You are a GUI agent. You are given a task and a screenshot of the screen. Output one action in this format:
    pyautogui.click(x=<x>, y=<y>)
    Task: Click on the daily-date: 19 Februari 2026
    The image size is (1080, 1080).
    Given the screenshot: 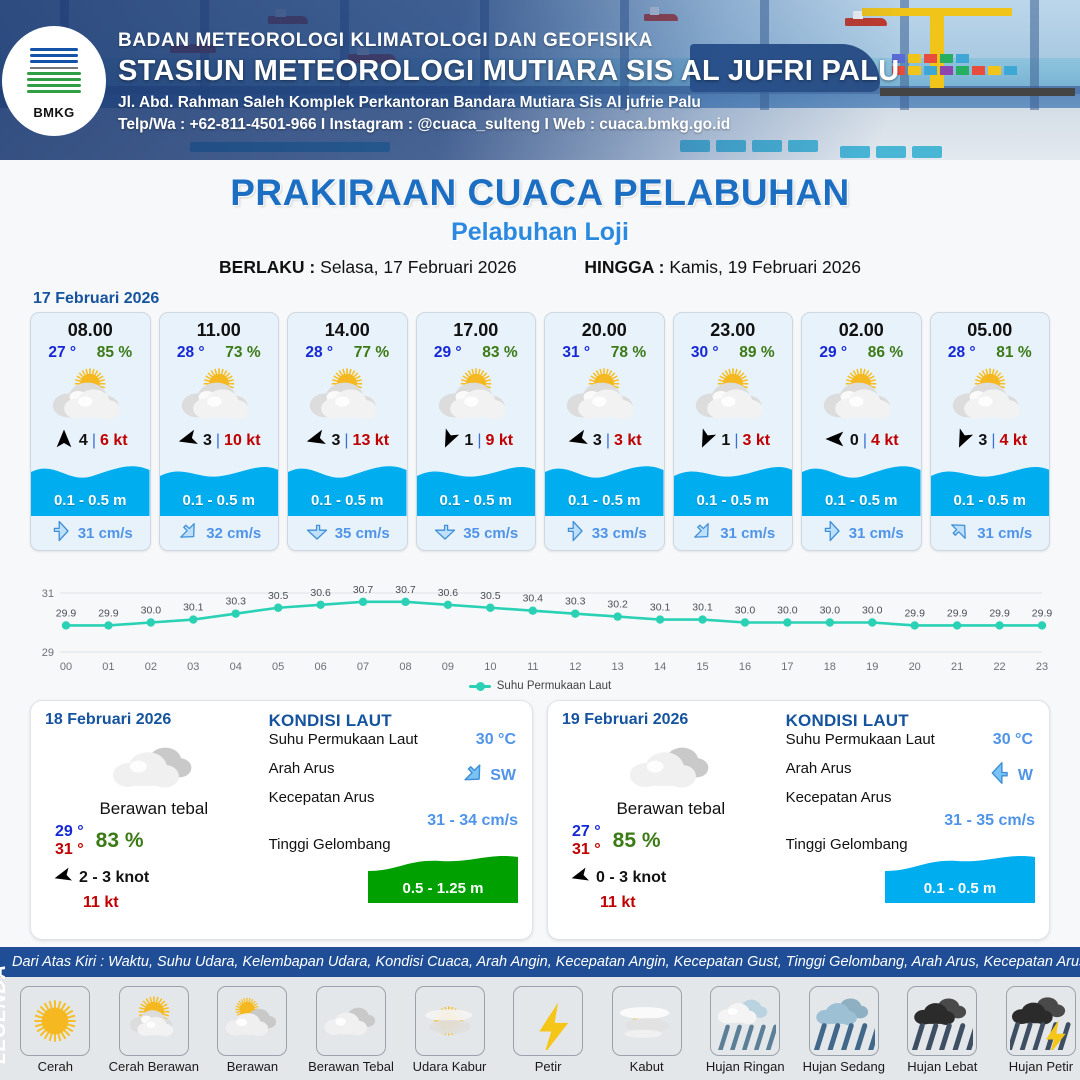 What is the action you would take?
    pyautogui.click(x=625, y=719)
    